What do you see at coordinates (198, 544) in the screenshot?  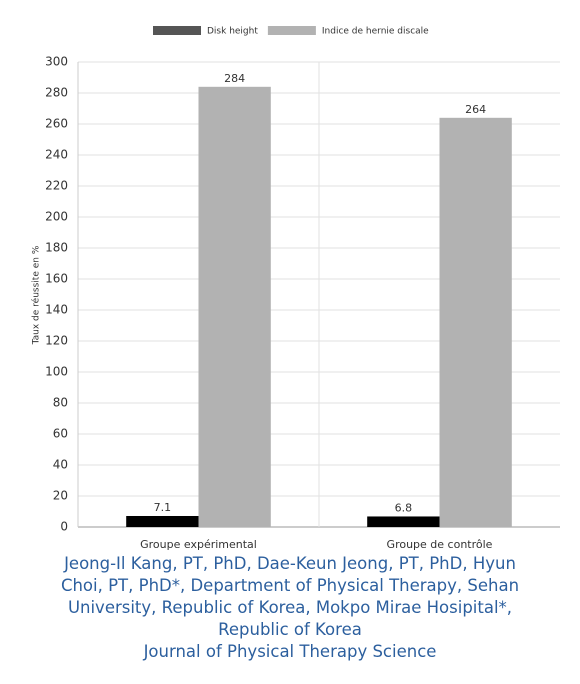 I see `x-tick-label: Groupe expérimental` at bounding box center [198, 544].